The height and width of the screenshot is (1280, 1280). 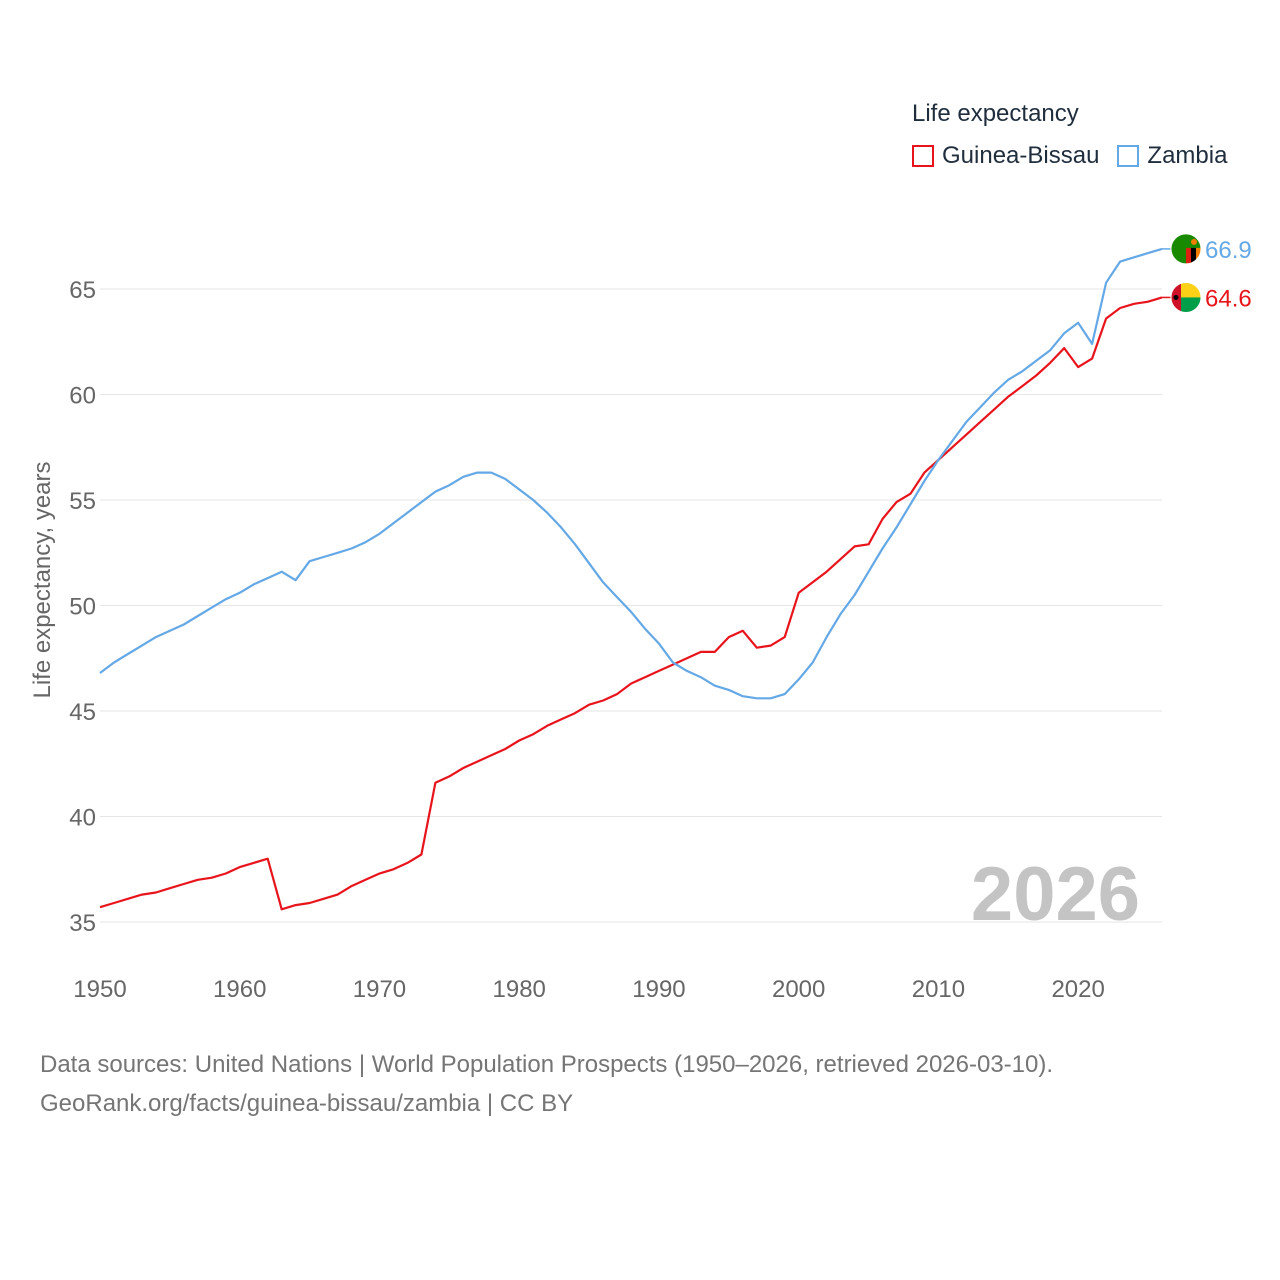 I want to click on x-tick-label: 1960, so click(x=239, y=989).